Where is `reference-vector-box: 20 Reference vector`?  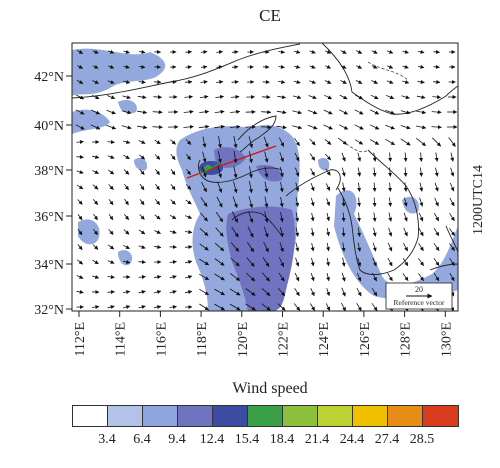 reference-vector-box: 20 Reference vector is located at coordinates (419, 296).